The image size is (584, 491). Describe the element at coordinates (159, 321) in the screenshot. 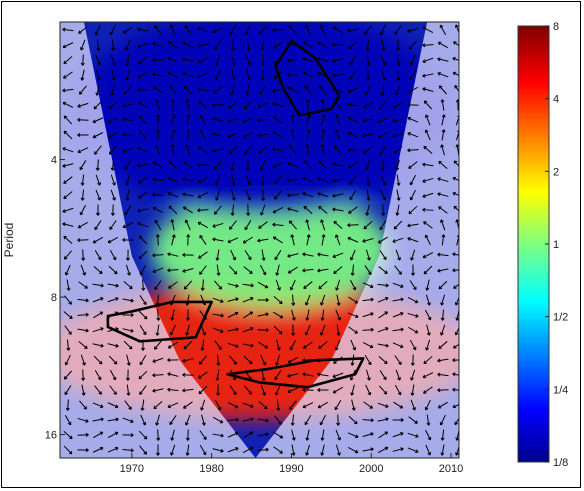

I see `significance-contour-left-lower` at that location.